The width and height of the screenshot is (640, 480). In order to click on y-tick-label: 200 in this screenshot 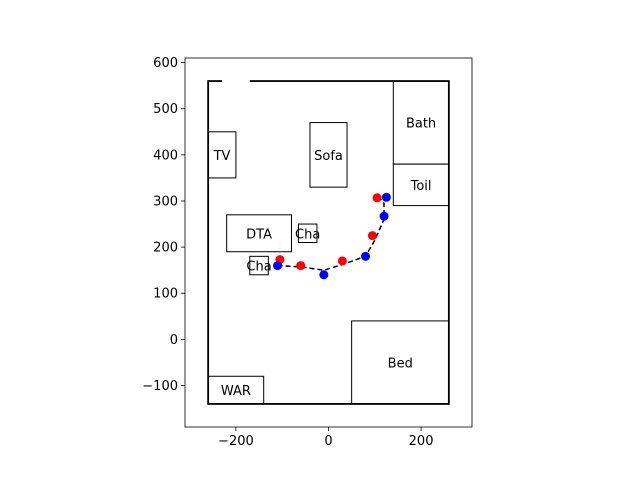, I will do `click(165, 248)`.